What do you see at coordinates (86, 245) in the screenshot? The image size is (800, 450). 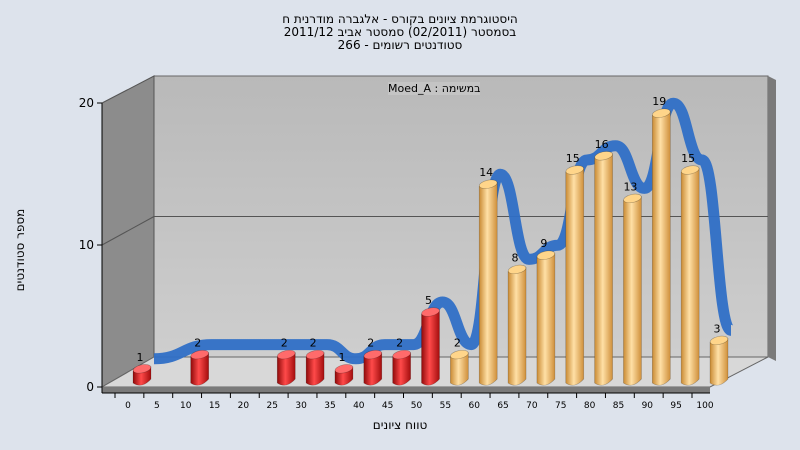 I see `y-tick-label: 10` at bounding box center [86, 245].